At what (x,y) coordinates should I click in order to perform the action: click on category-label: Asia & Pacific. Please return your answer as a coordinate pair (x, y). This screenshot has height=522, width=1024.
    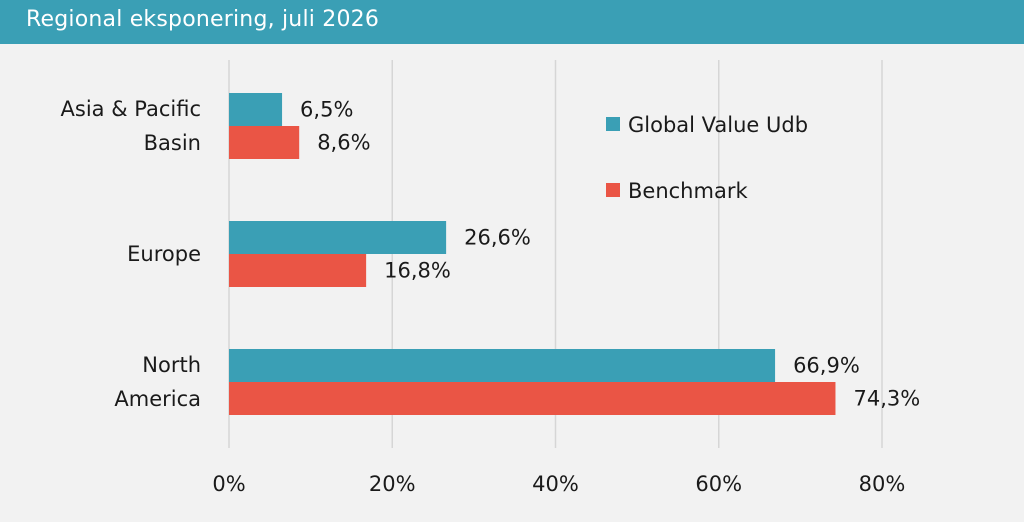
    Looking at the image, I should click on (131, 109).